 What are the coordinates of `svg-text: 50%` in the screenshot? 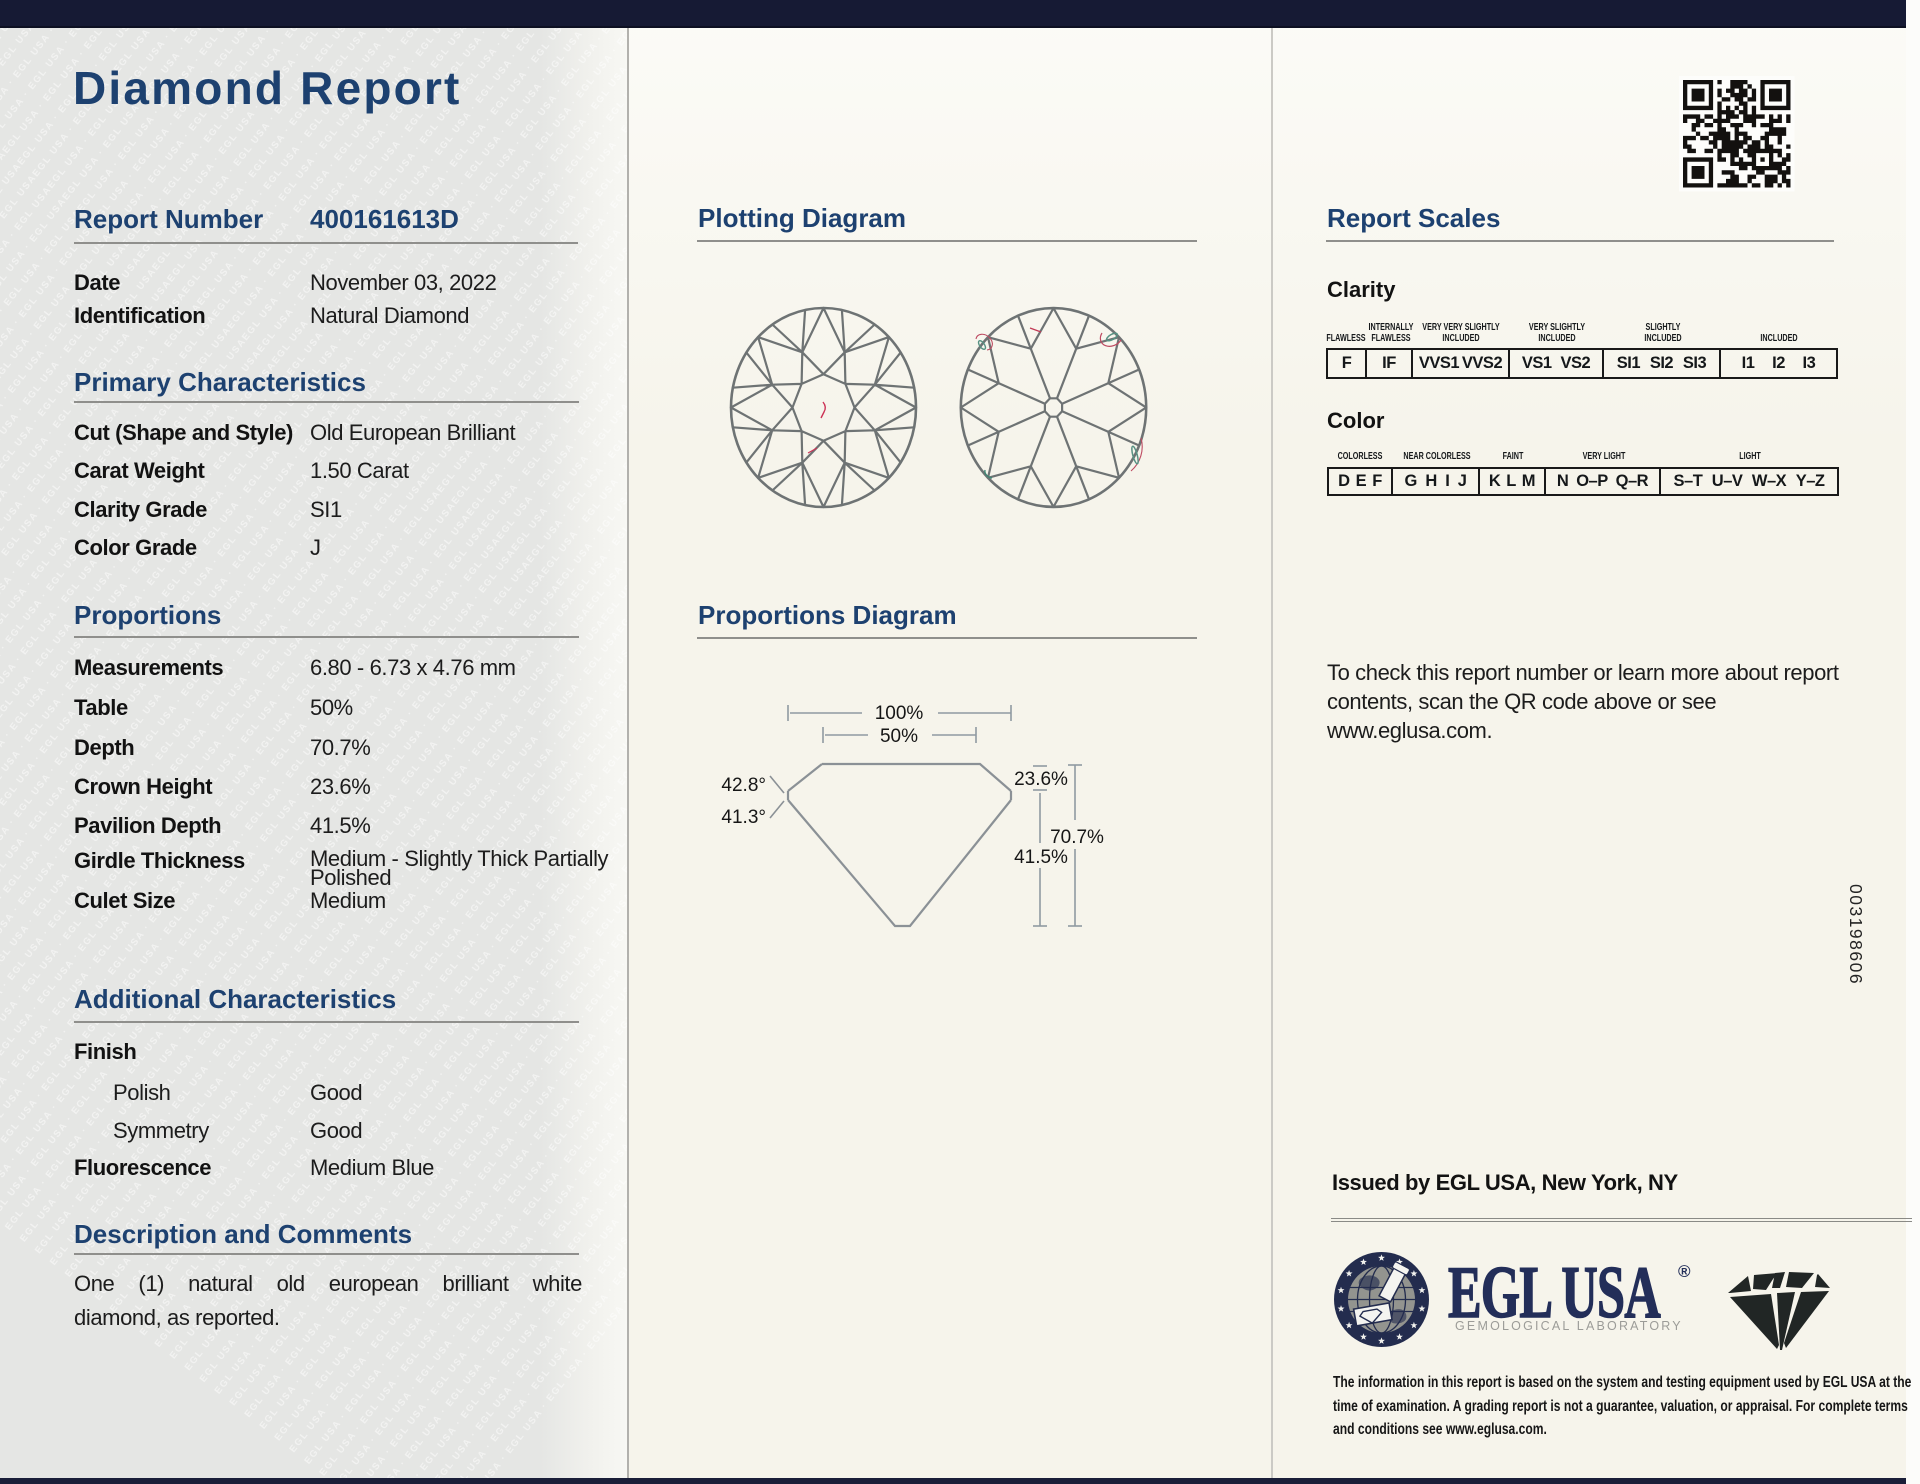 It's located at (899, 736).